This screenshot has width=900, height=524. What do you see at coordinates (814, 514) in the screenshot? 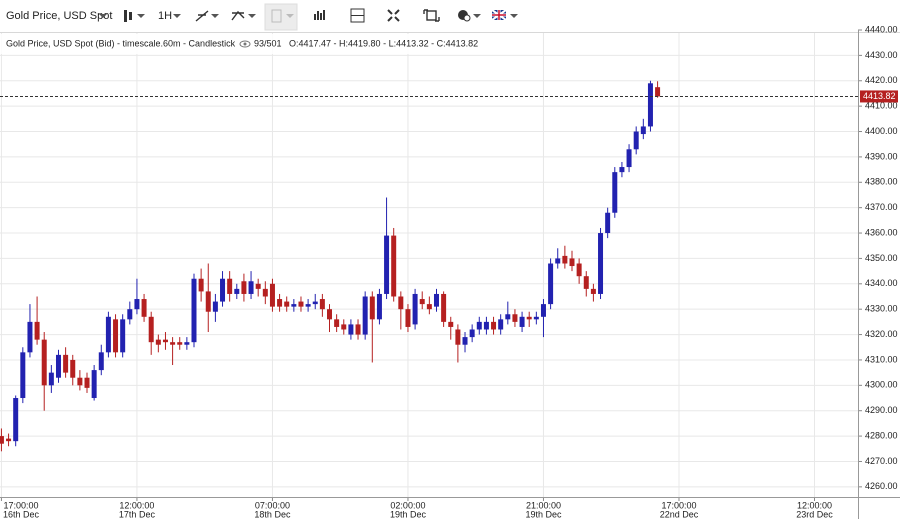
I see `x-tick-date: 23rd Dec` at bounding box center [814, 514].